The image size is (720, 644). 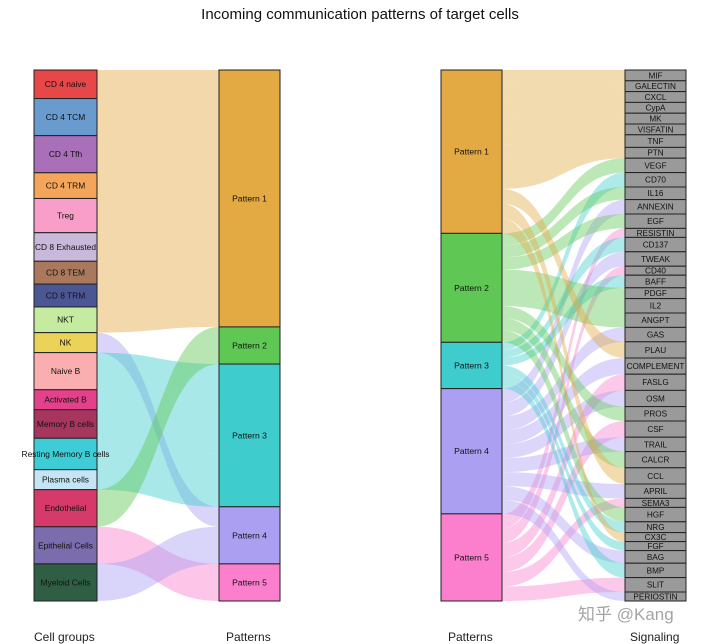 I want to click on signaling-label: PDGF, so click(x=655, y=293).